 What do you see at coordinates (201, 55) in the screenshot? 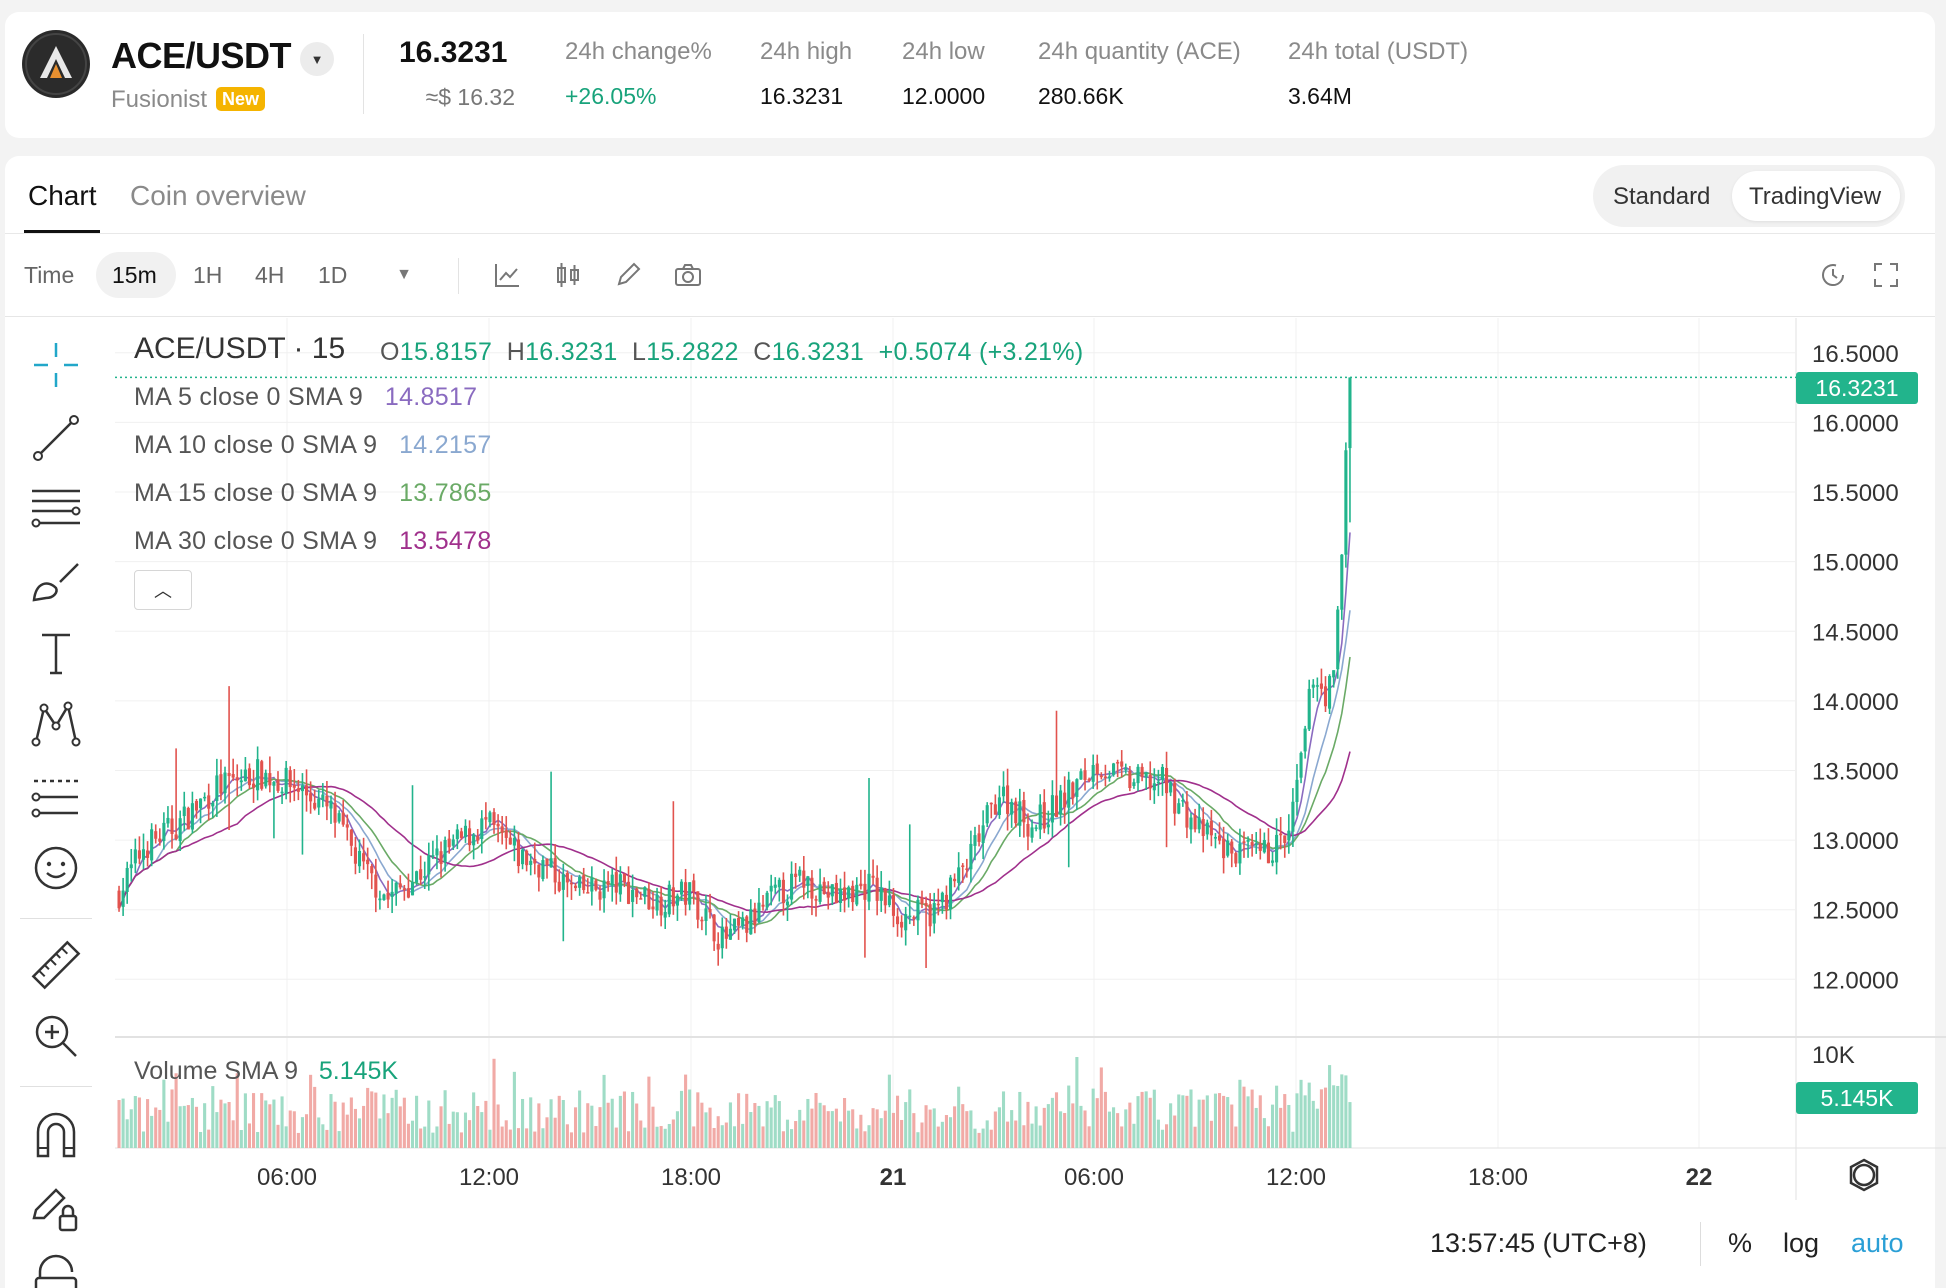
I see `pair-title: ACE/USDT` at bounding box center [201, 55].